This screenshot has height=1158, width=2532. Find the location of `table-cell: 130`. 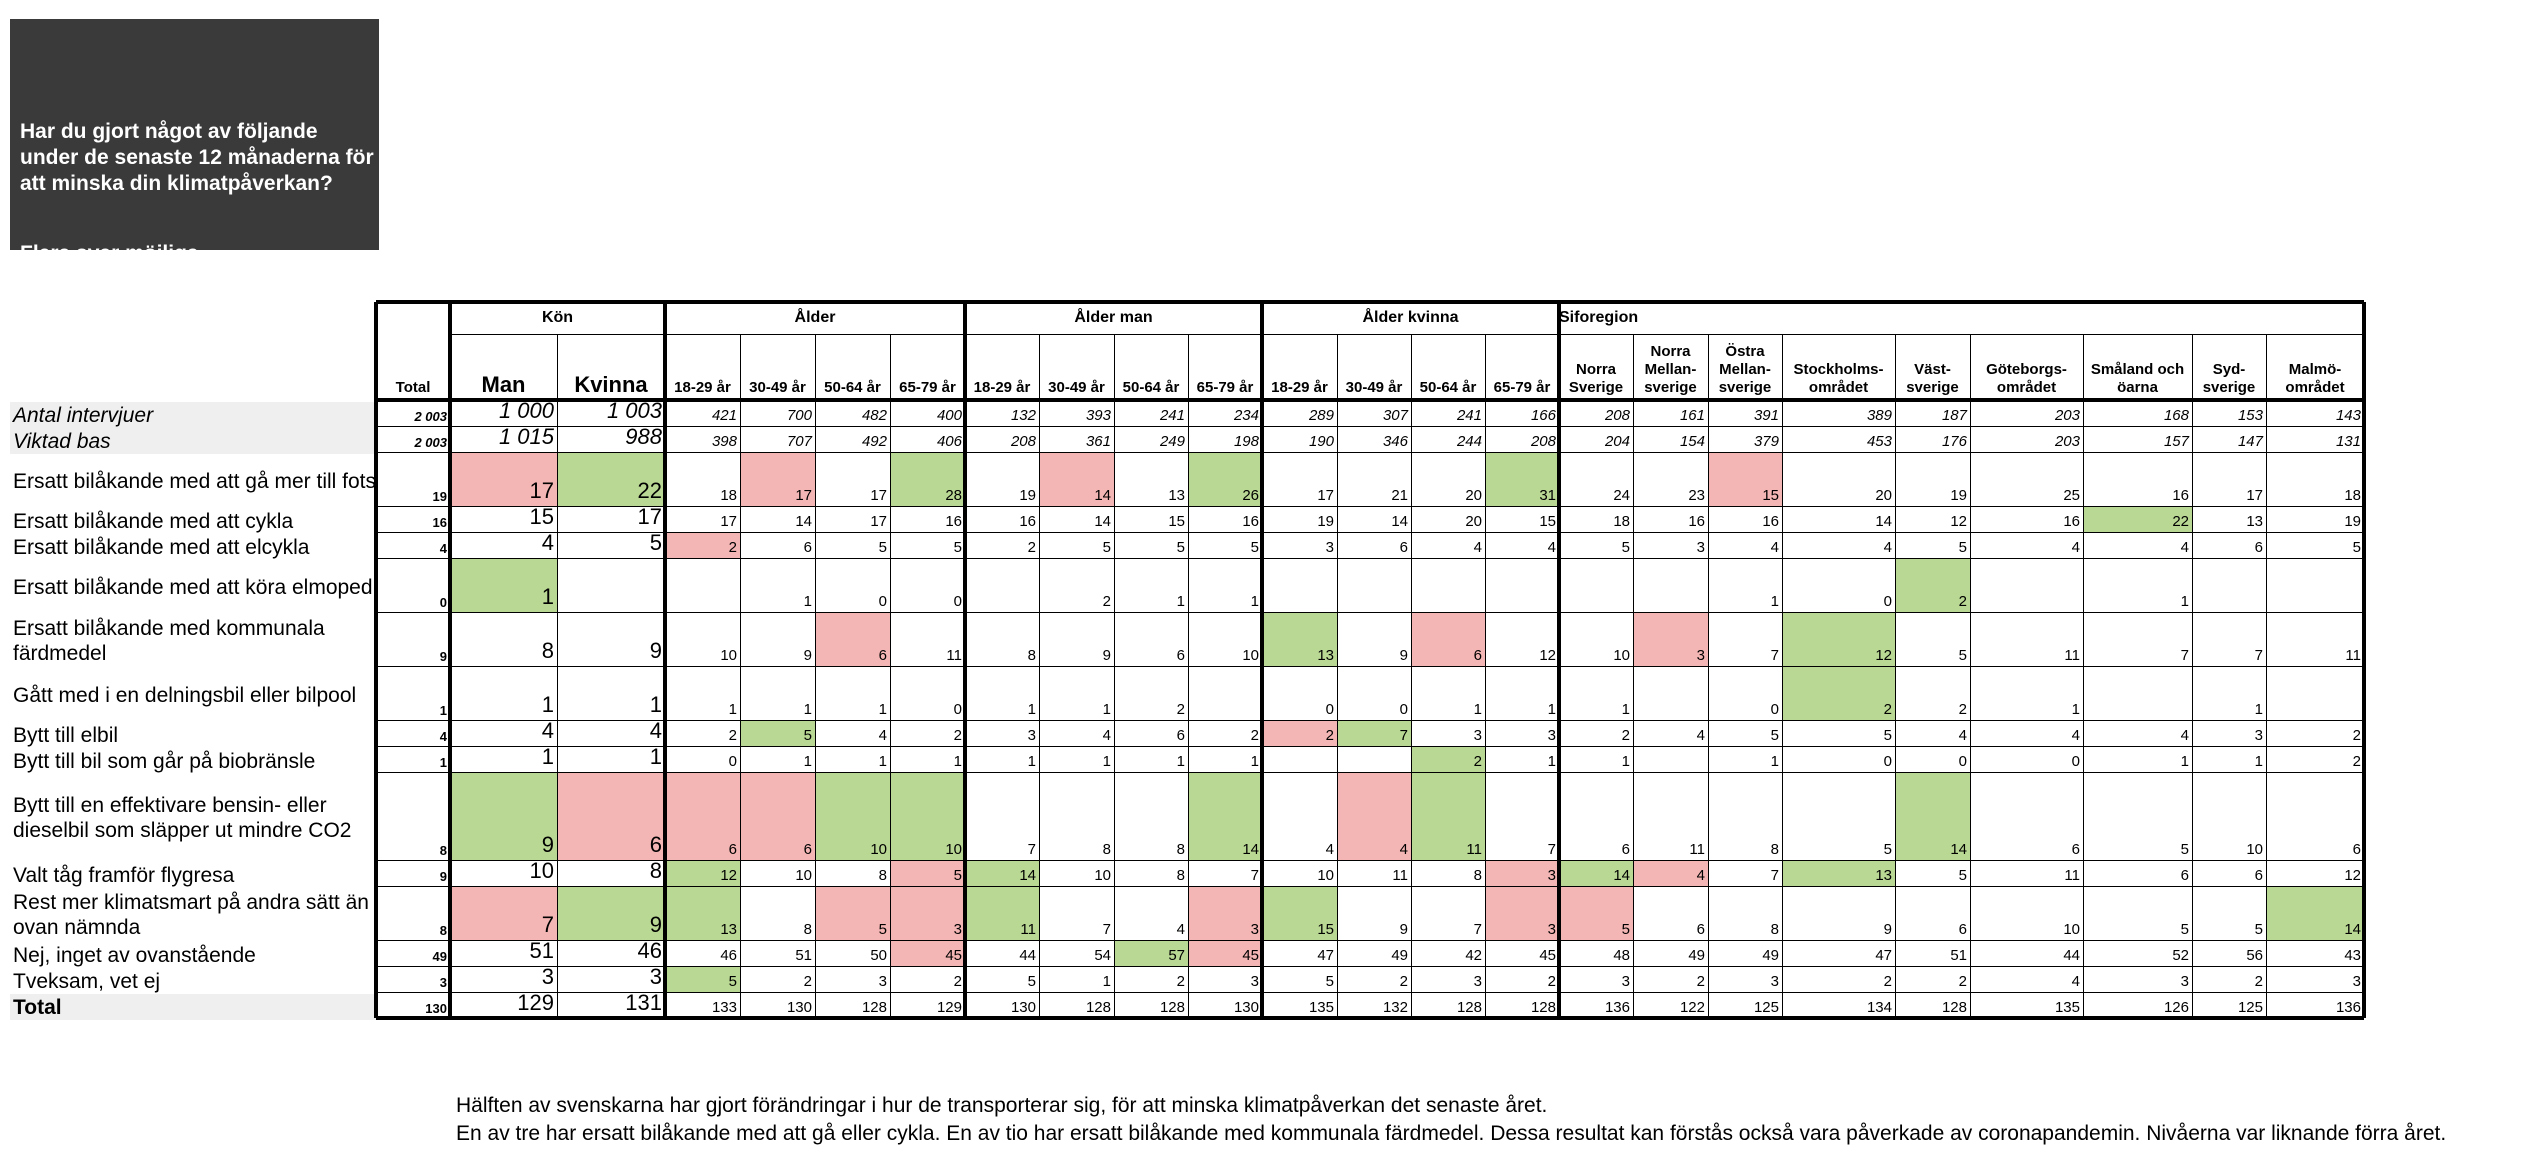

table-cell: 130 is located at coordinates (1246, 1007).